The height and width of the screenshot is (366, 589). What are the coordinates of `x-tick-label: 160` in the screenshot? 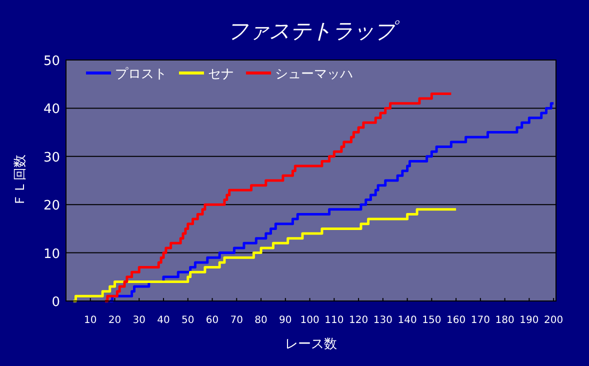 It's located at (456, 320).